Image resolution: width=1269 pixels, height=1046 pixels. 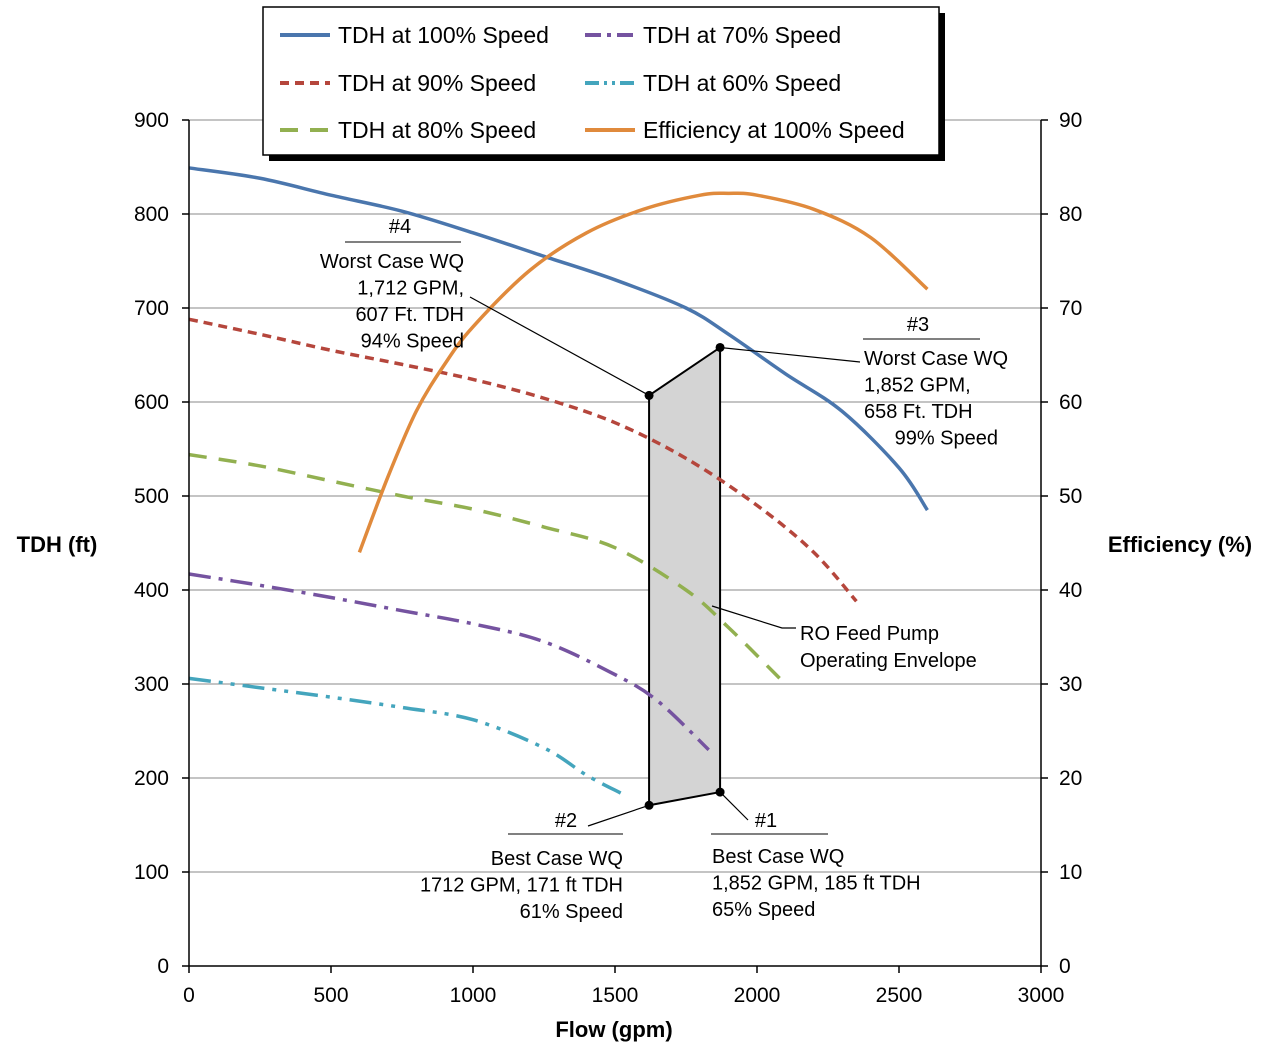 I want to click on x-tick-label: 3000, so click(x=1041, y=995).